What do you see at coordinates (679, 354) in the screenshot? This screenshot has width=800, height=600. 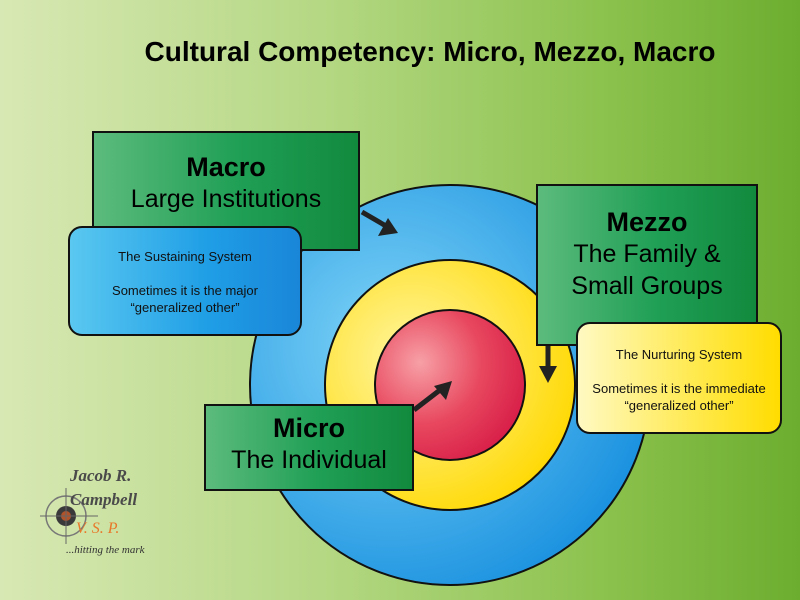 I see `nurturing-title: The Nurturing System` at bounding box center [679, 354].